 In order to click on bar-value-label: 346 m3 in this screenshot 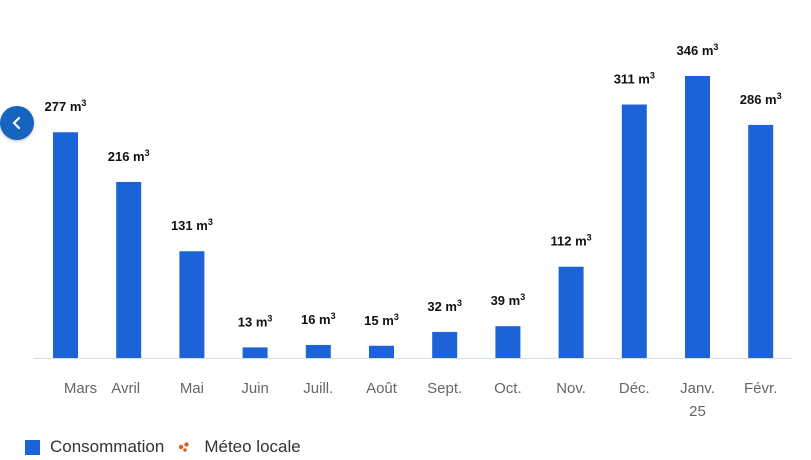, I will do `click(698, 50)`.